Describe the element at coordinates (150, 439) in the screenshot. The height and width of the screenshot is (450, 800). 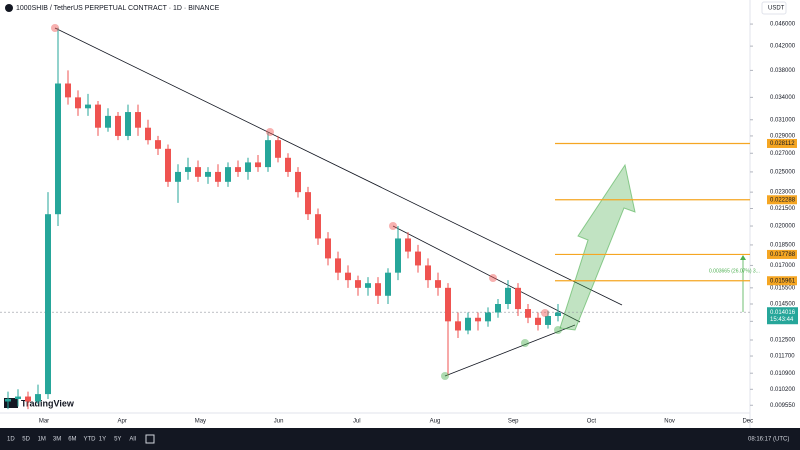
I see `date-range-icon` at that location.